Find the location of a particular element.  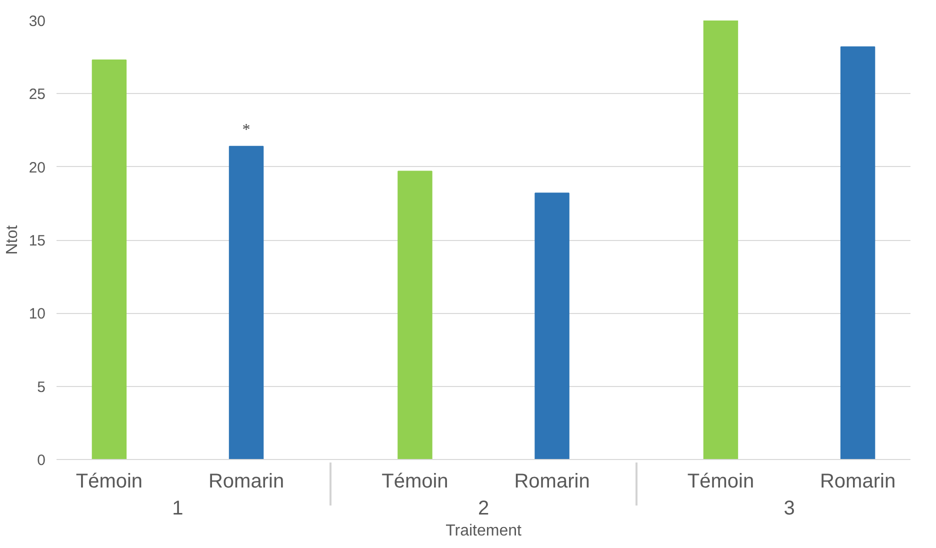

text: 3 is located at coordinates (789, 509).